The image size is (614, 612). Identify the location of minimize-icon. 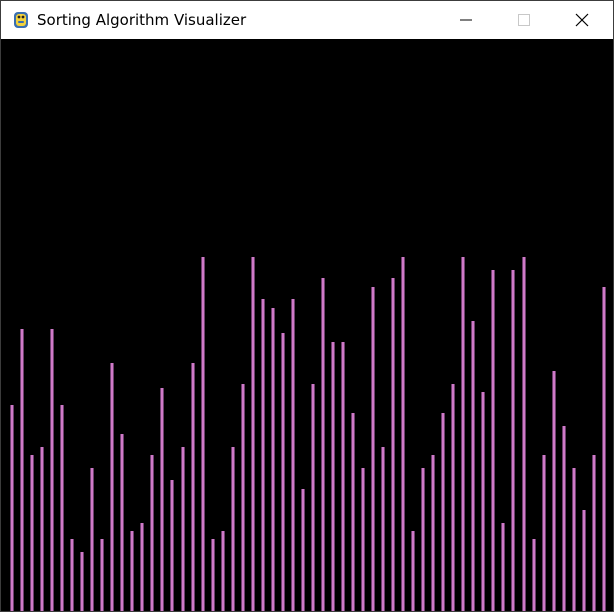
(466, 20).